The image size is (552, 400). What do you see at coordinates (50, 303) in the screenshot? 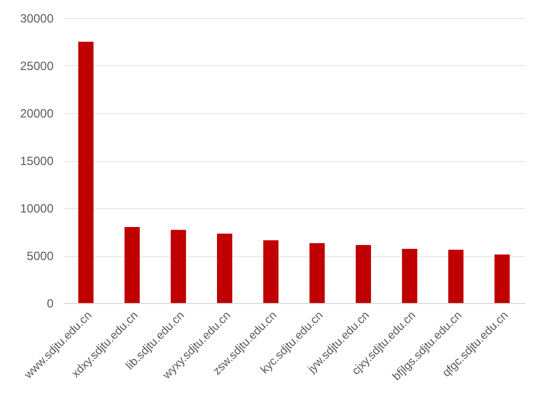
I see `y-tick-label: 0` at bounding box center [50, 303].